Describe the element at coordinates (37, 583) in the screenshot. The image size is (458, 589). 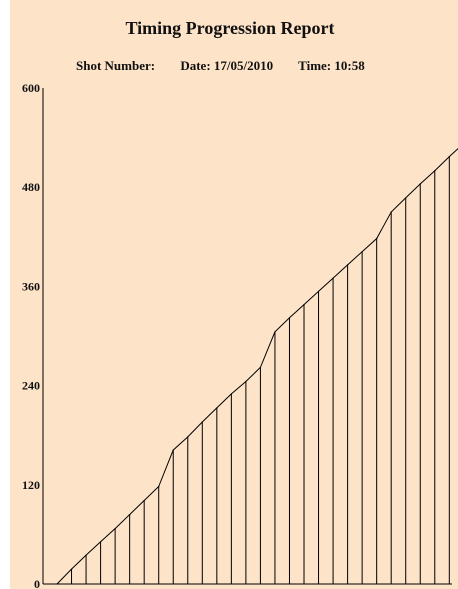
I see `y-tick-label: 0` at that location.